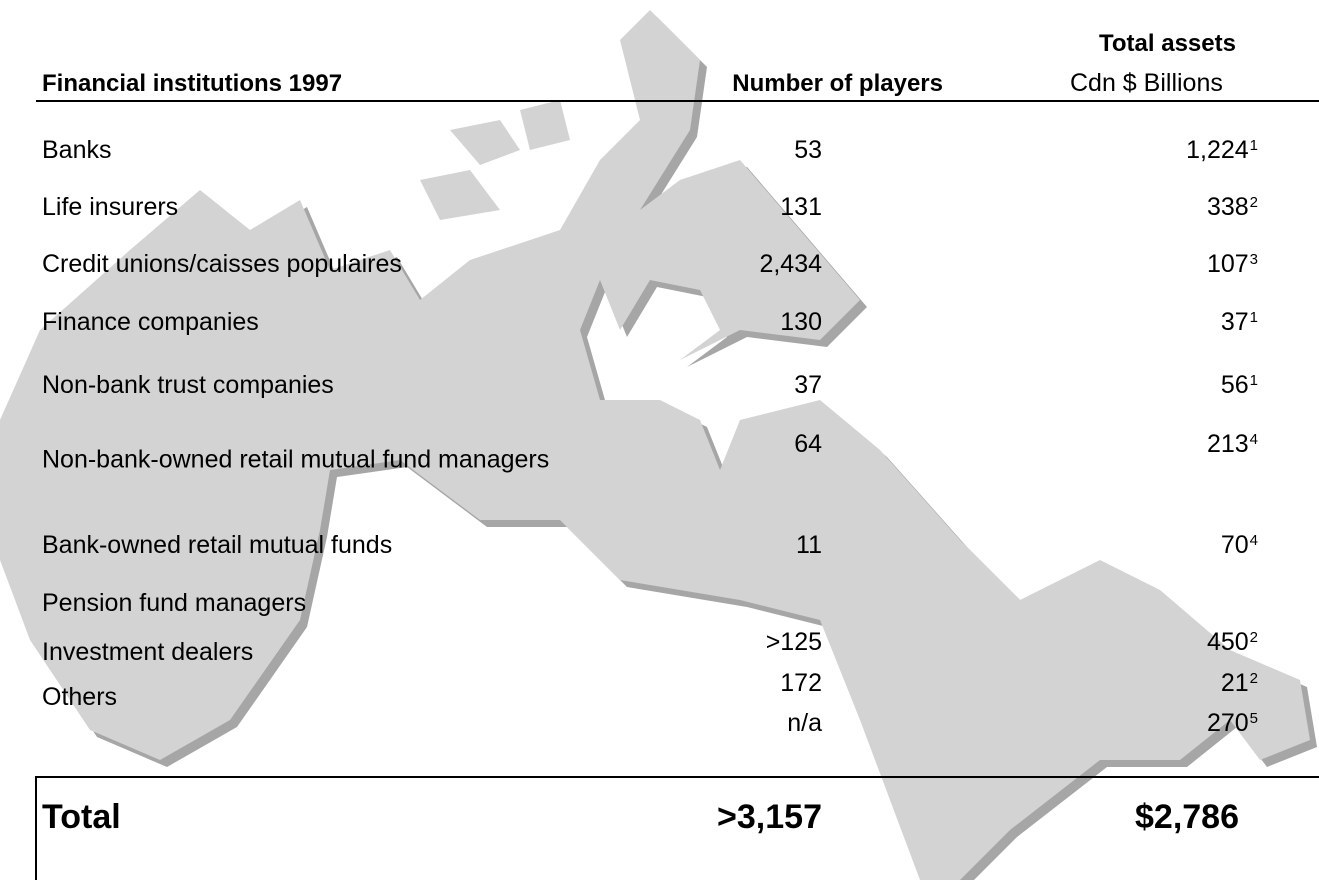  I want to click on row-players: 131, so click(801, 207).